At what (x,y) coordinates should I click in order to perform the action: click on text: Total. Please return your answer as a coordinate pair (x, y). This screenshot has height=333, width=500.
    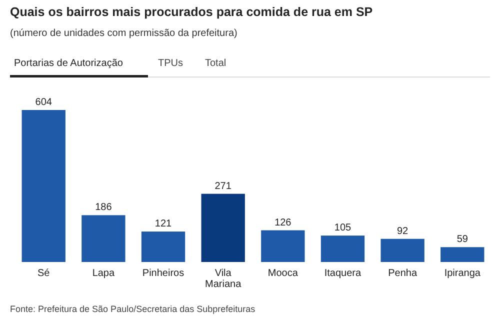
    Looking at the image, I should click on (215, 63).